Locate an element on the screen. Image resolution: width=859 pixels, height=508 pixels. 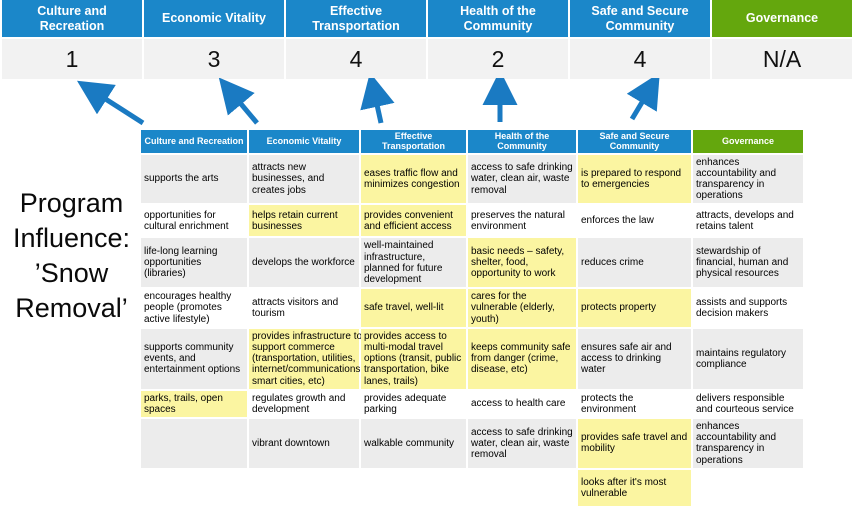
matrix-header-cell: Health of the Community is located at coordinates (522, 141).